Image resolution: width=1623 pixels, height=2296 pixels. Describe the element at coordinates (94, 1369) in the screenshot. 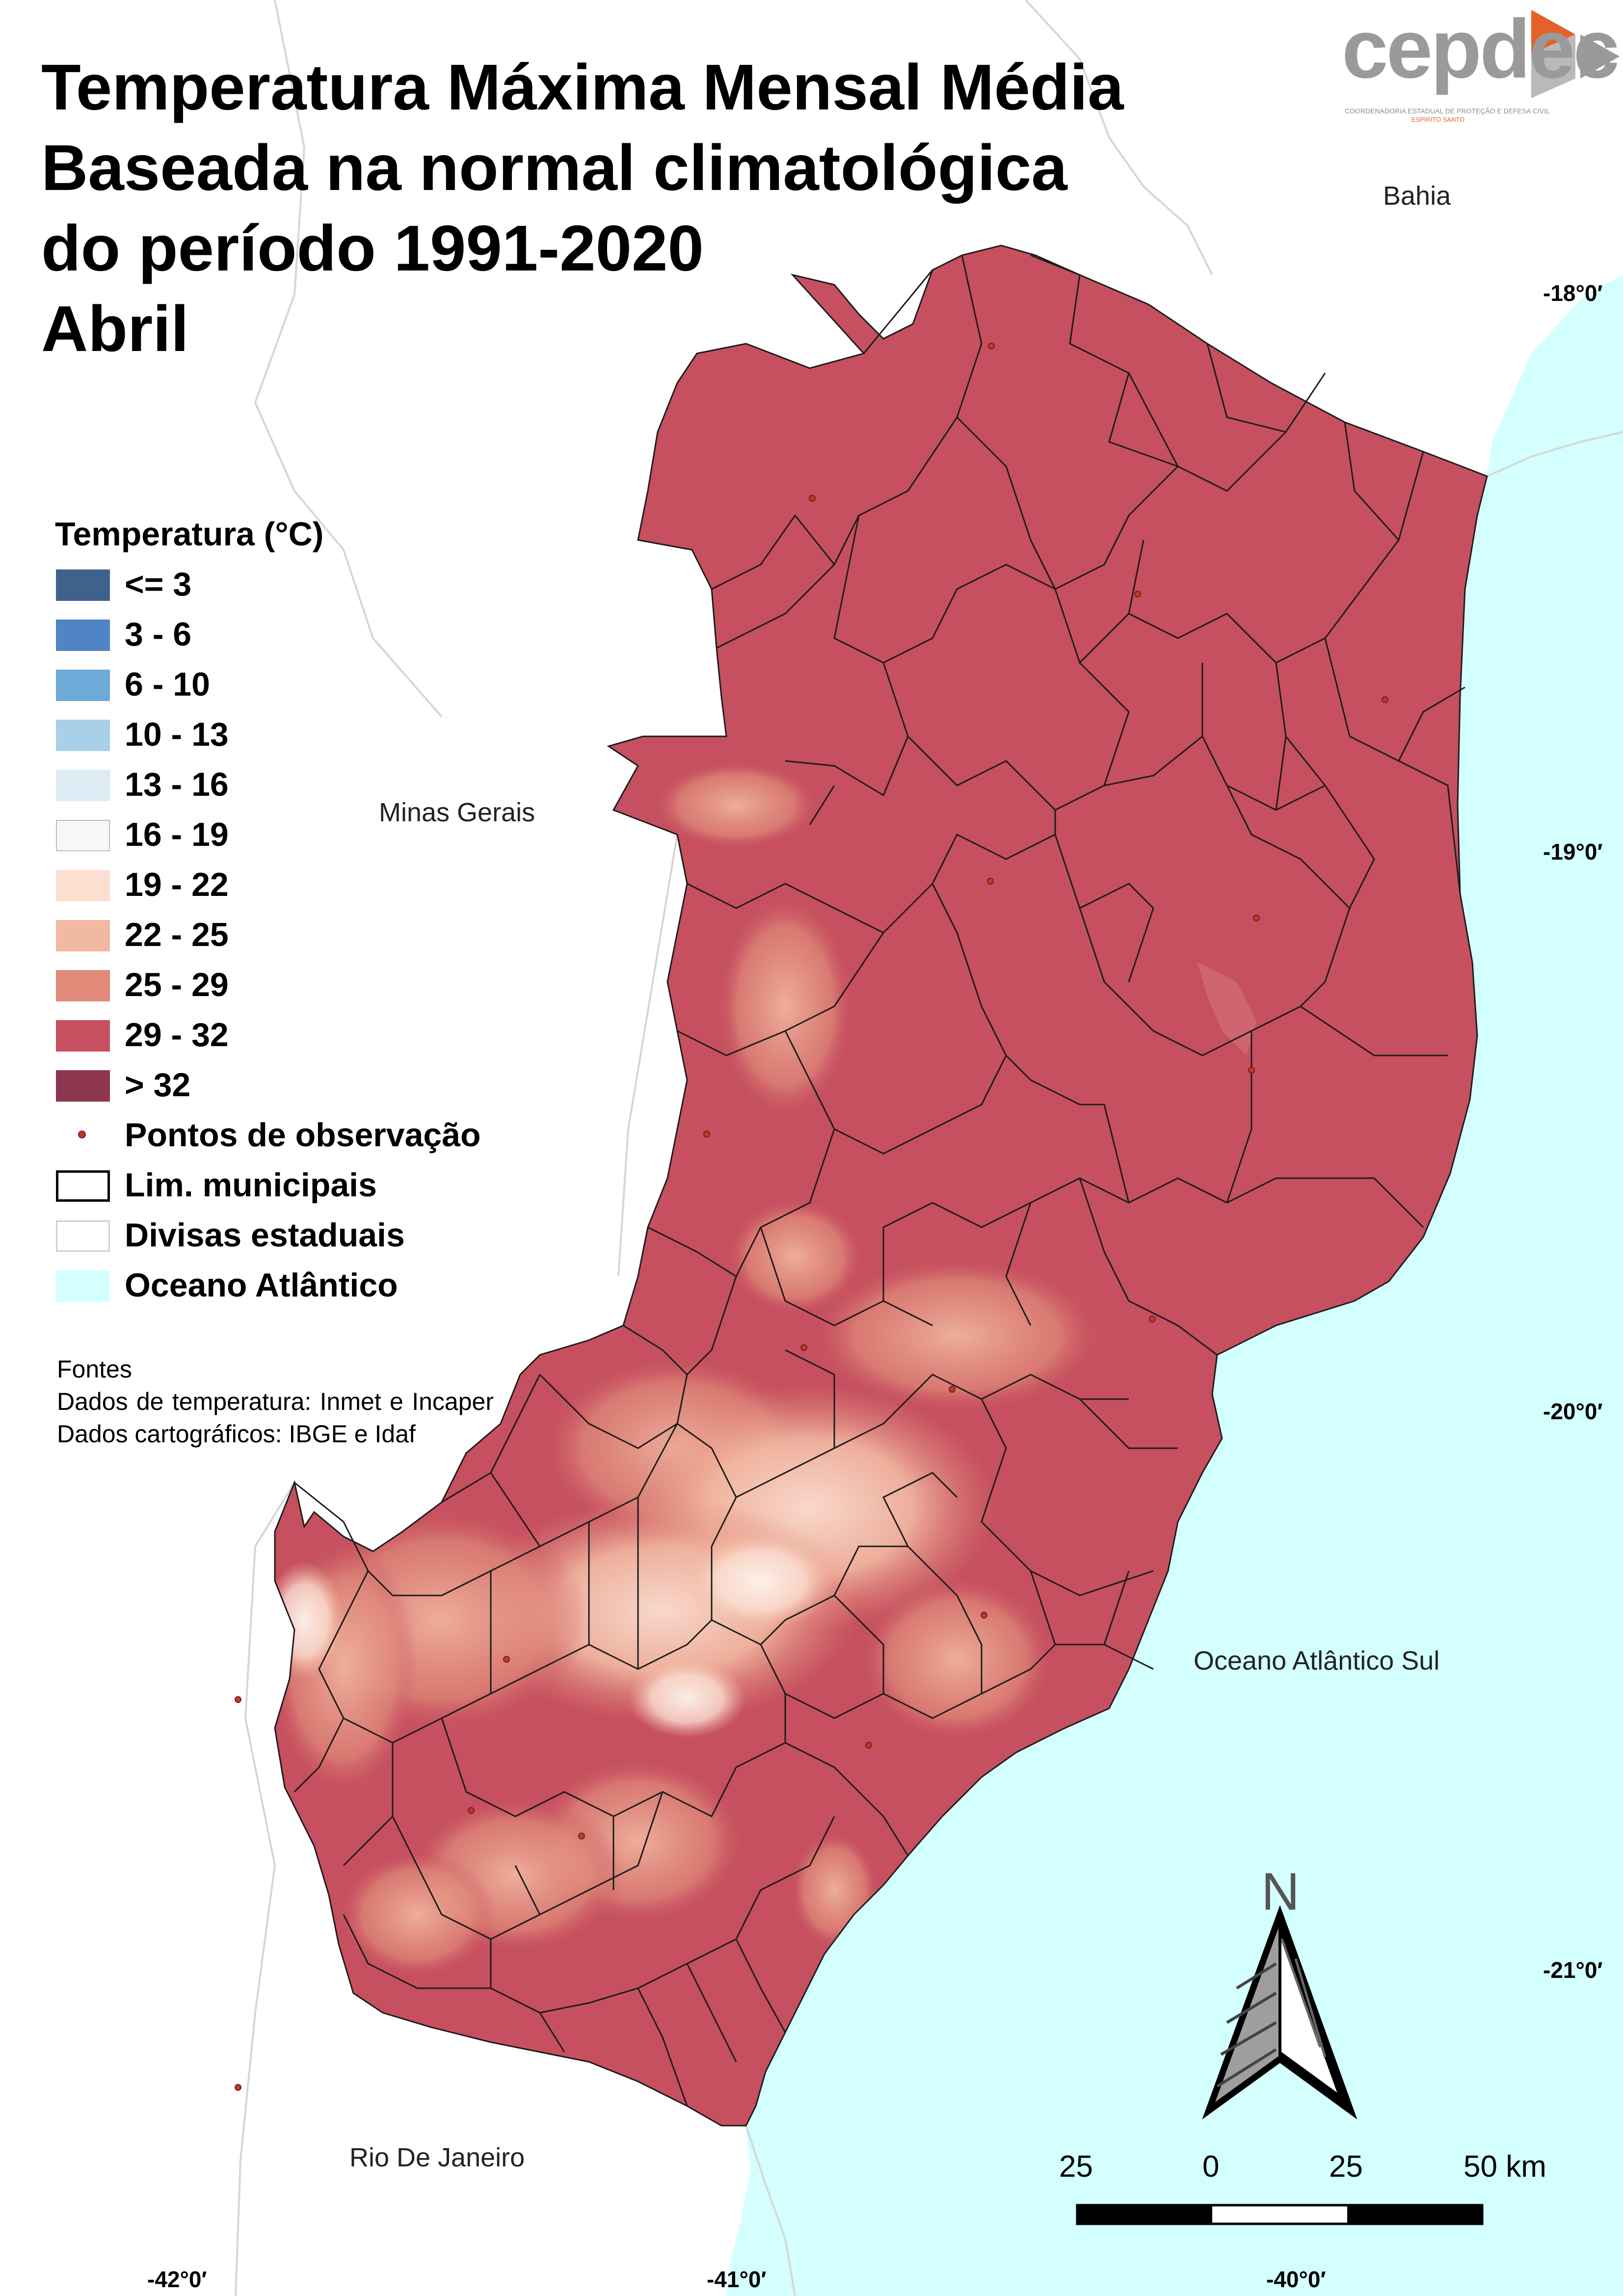

I see `sources-heading: Fontes` at that location.